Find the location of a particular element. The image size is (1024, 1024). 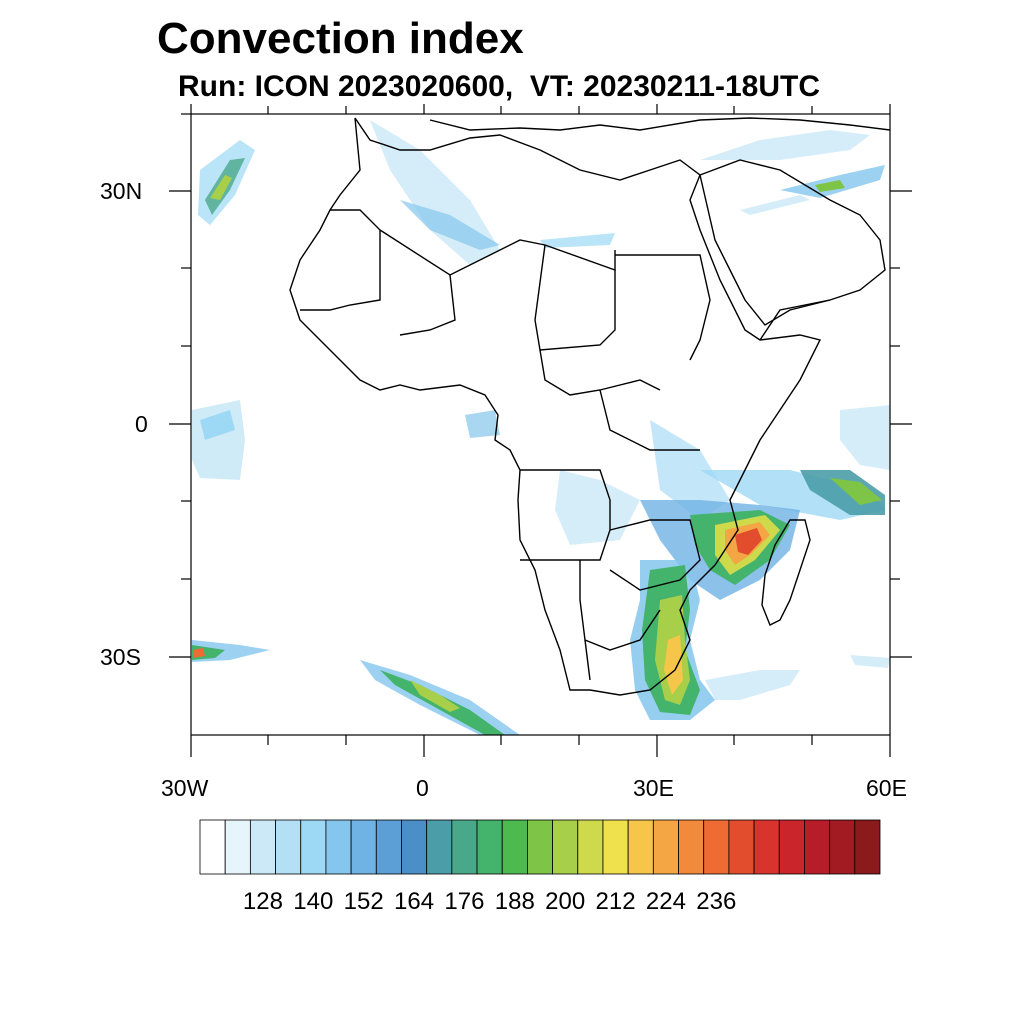

colorbar-label: 128 is located at coordinates (262, 901).